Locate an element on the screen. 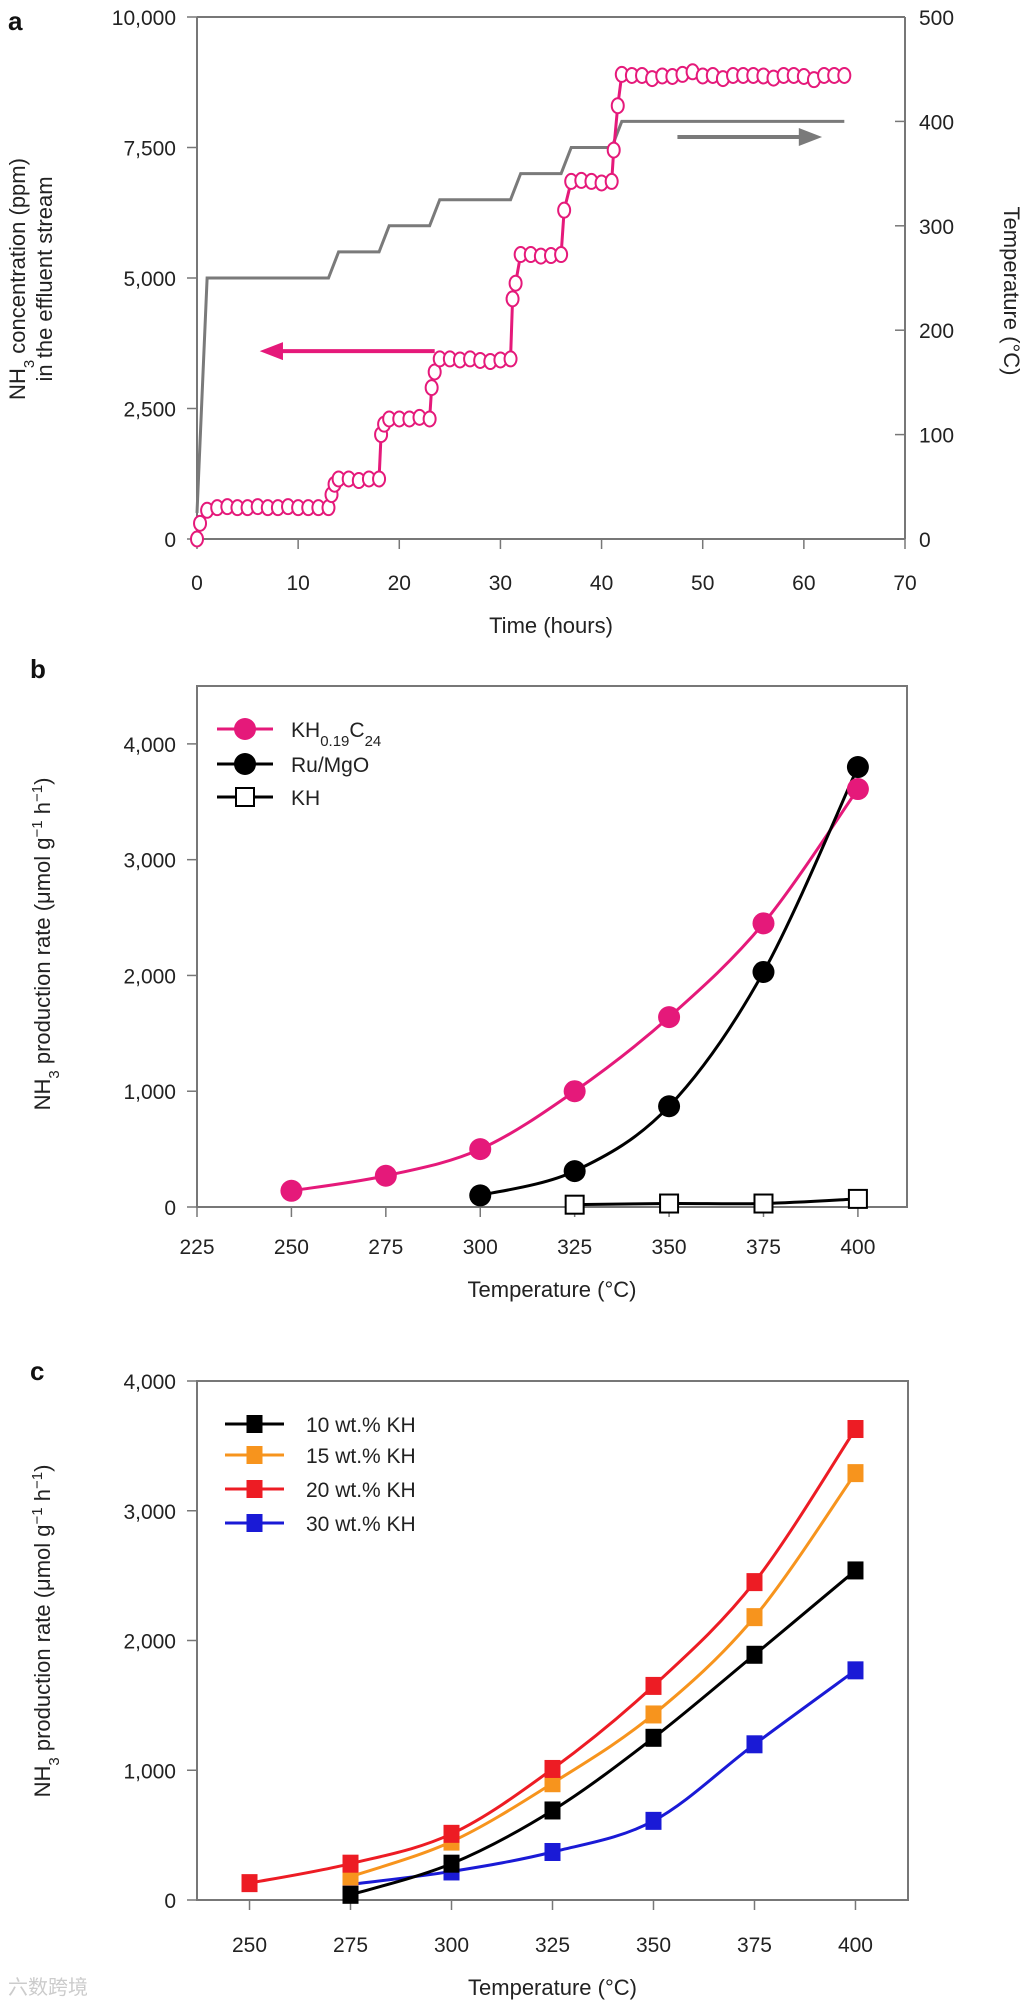 This screenshot has height=2002, width=1031. text-part: C is located at coordinates (356, 730).